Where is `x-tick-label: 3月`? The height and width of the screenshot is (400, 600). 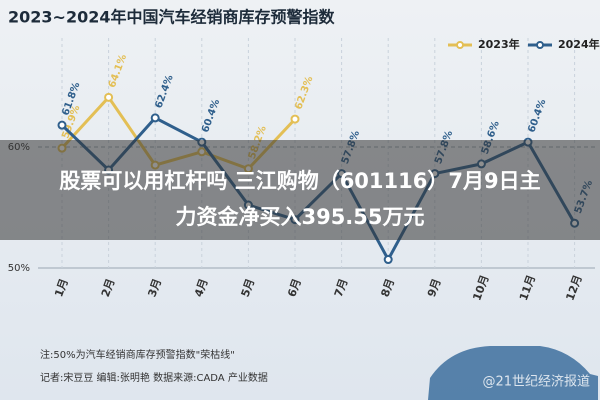
x-tick-label: 3月 is located at coordinates (154, 288).